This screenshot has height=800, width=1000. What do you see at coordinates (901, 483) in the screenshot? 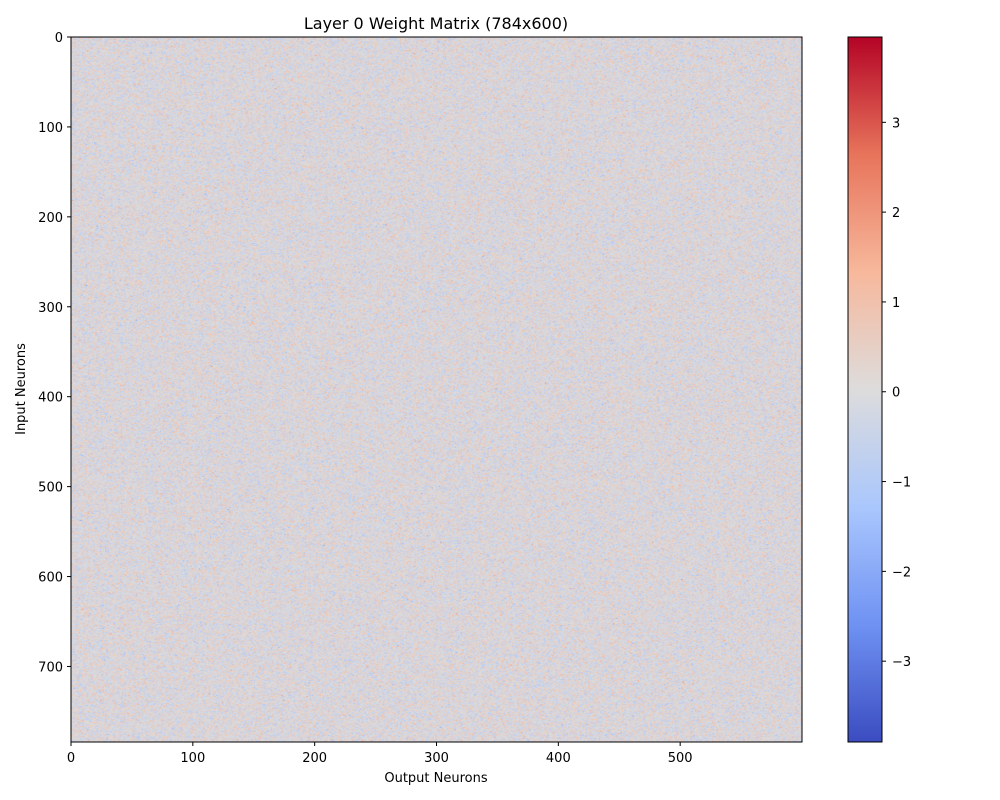
I see `colorbar-tick-label: −1` at bounding box center [901, 483].